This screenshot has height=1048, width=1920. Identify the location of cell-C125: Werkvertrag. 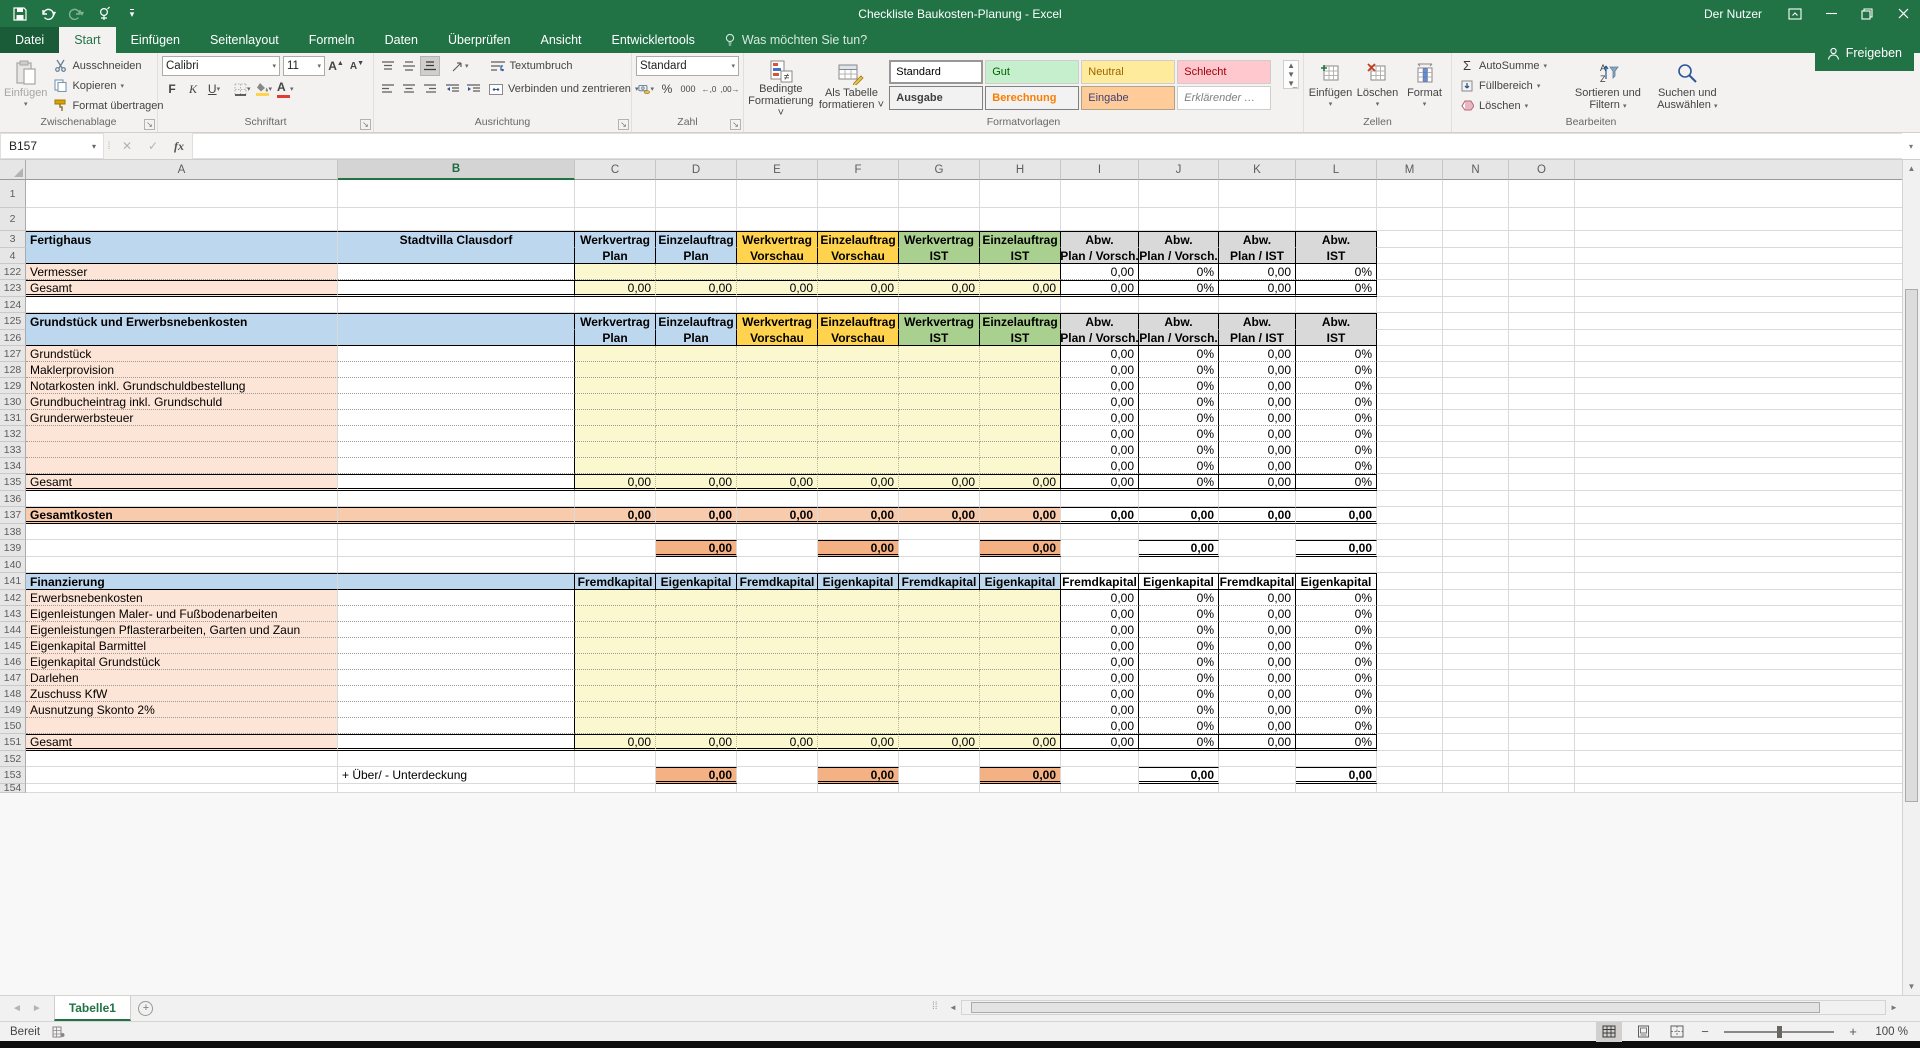
(615, 321).